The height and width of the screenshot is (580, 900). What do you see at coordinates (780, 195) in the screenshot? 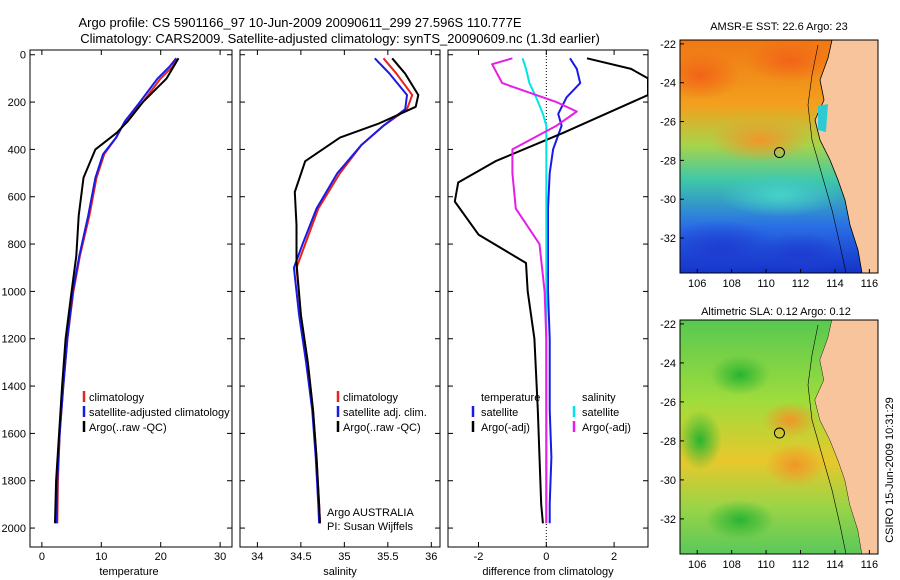
I see `sst-cool-patch` at bounding box center [780, 195].